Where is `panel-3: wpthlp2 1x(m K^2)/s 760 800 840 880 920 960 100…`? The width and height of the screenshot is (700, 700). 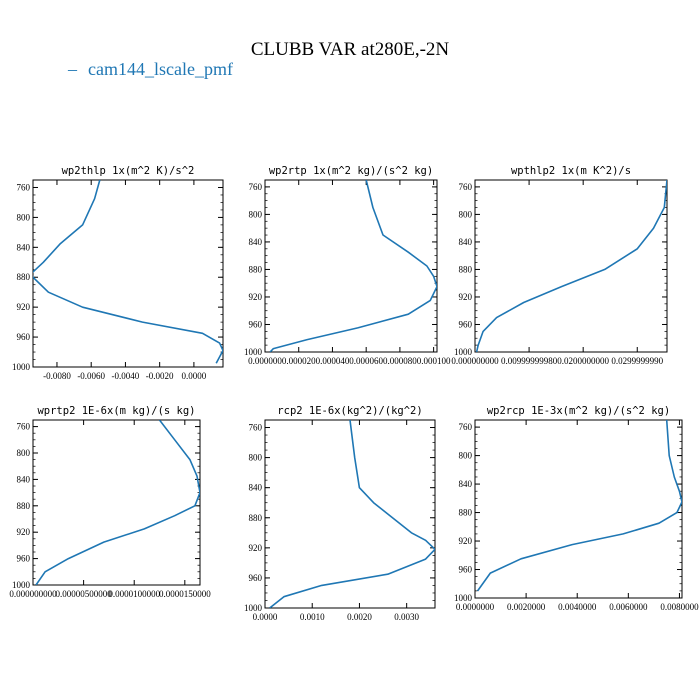
panel-3: wpthlp2 1x(m K^2)/s 760 800 840 880 920 960 100… is located at coordinates (559, 265).